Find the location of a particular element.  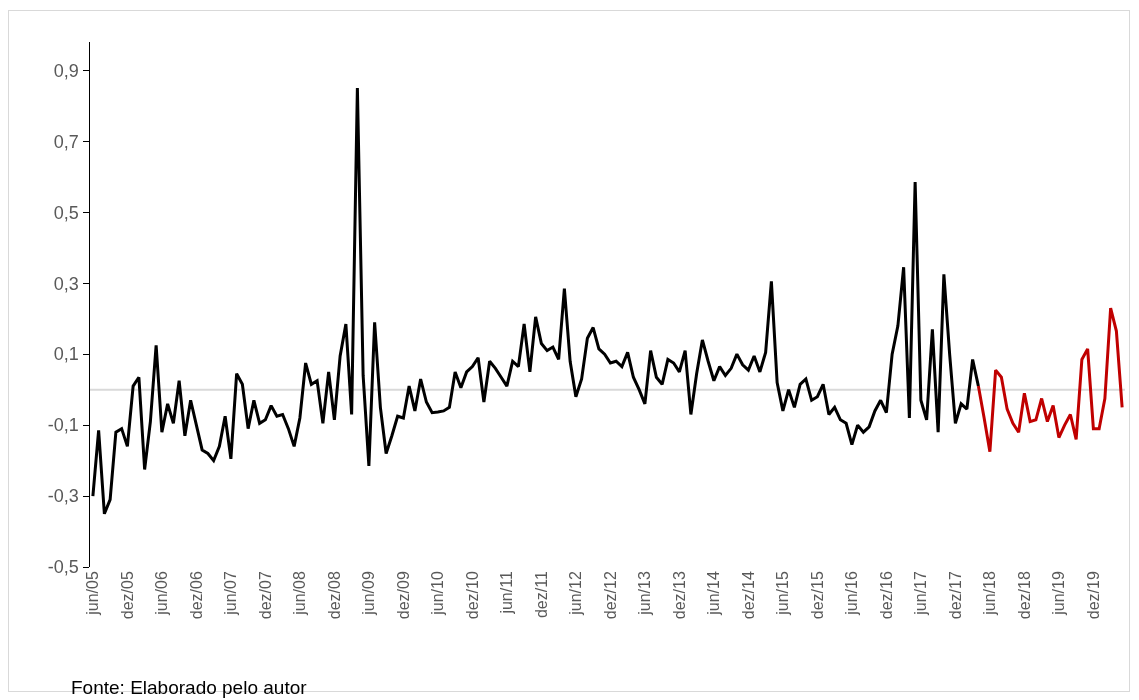

source-note: Fonte: Elaborado pelo autor is located at coordinates (189, 687).